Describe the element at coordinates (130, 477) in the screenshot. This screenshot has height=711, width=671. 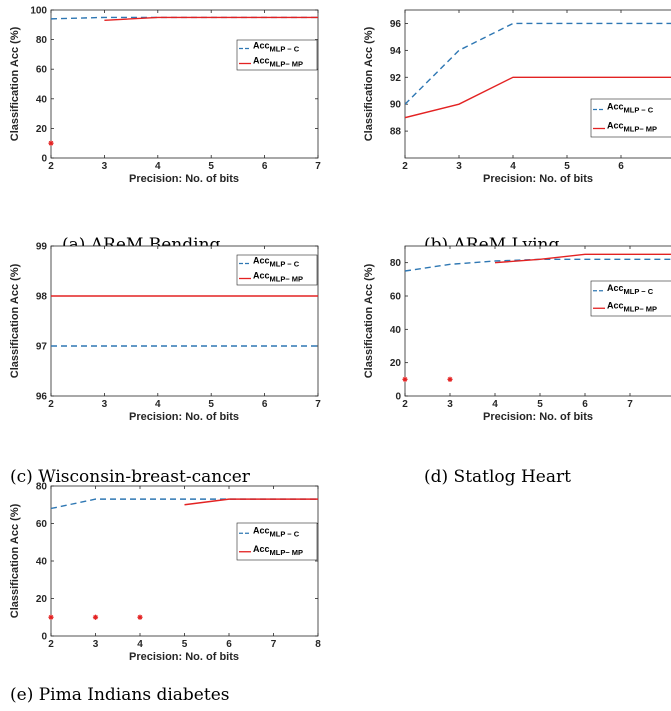
I see `panel-caption: (c) Wisconsin-breast-cancer` at that location.